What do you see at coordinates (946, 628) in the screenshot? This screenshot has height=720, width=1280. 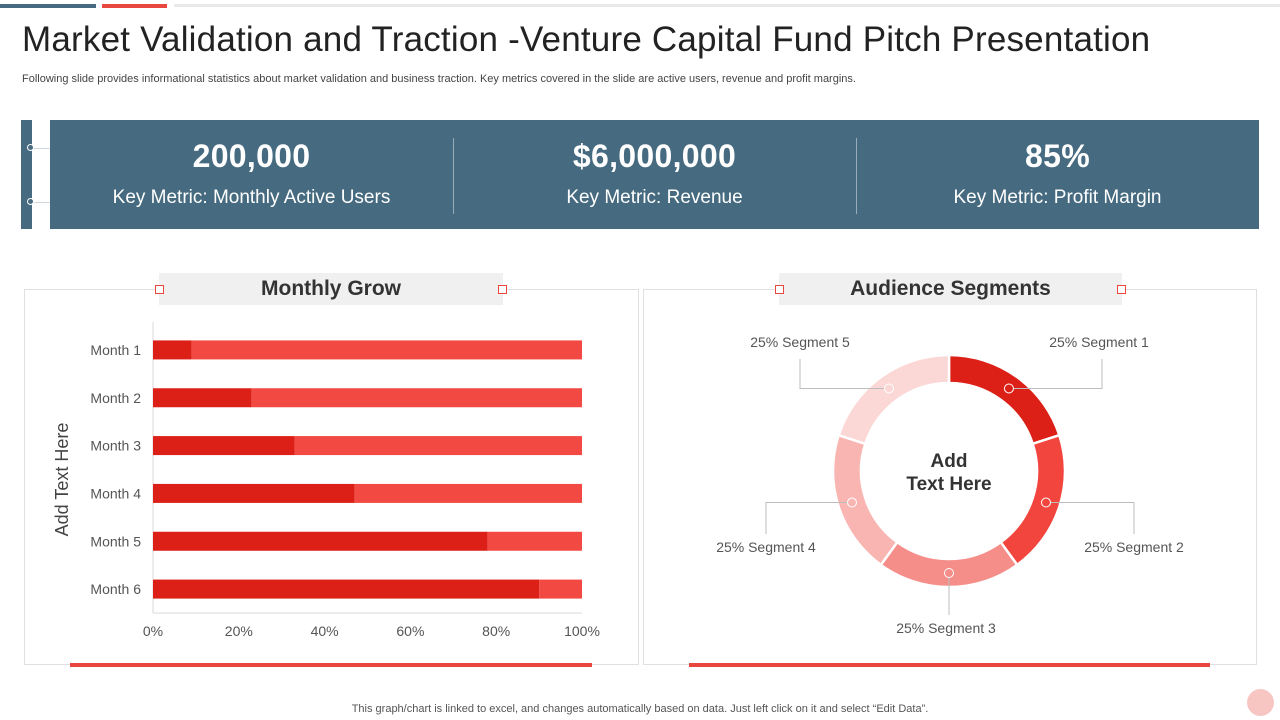 I see `slice-label: 25% Segment 3` at bounding box center [946, 628].